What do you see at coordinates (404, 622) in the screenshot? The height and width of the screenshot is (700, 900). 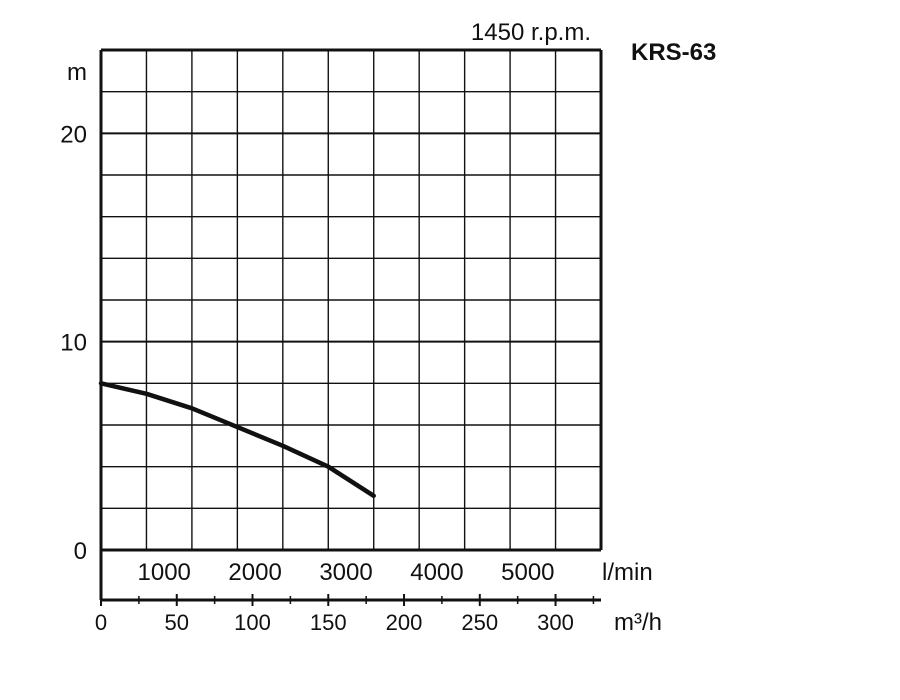 I see `m3h-tick-label: 200` at bounding box center [404, 622].